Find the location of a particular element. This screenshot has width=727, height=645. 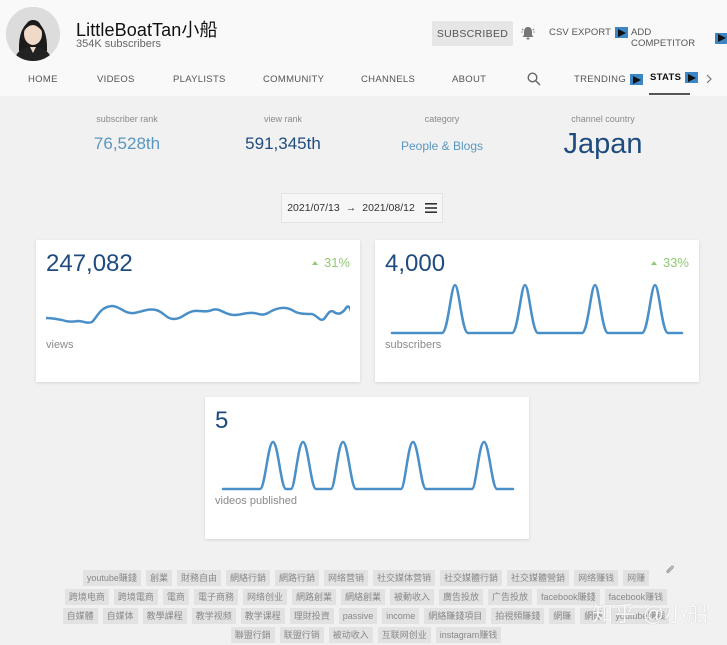

tag: 教学视频 is located at coordinates (213, 616).